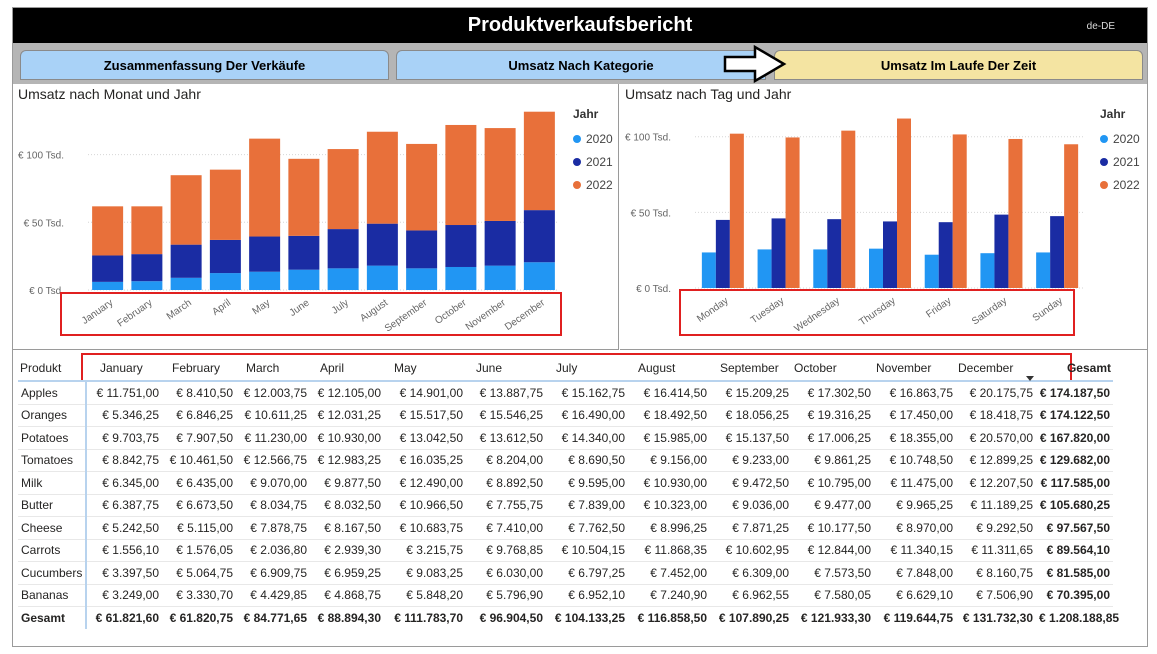 The height and width of the screenshot is (654, 1157). Describe the element at coordinates (820, 268) in the screenshot. I see `bar-2020-wednesday` at that location.